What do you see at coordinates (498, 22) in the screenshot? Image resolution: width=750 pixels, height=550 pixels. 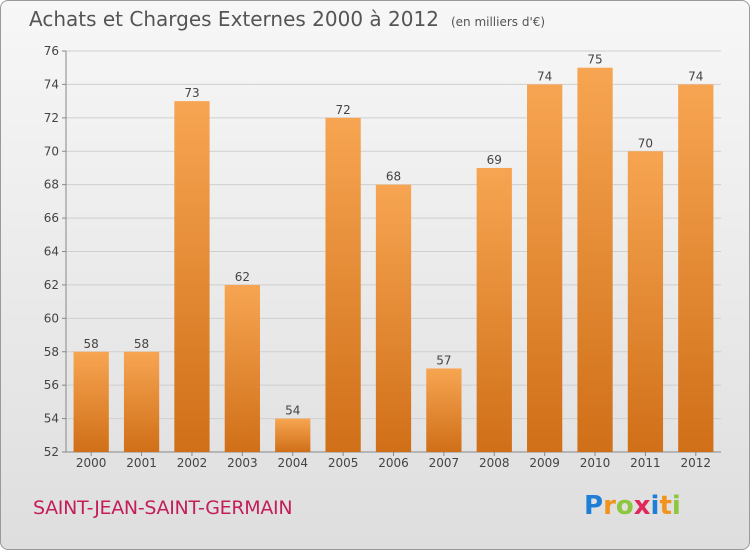 I see `unit-label: (en milliers d'€)` at bounding box center [498, 22].